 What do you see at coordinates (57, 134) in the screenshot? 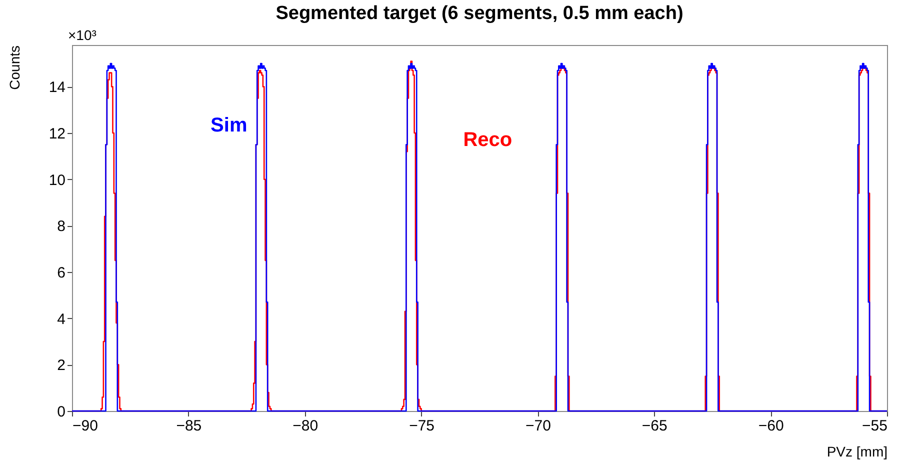
I see `y-tick-label: 12` at bounding box center [57, 134].